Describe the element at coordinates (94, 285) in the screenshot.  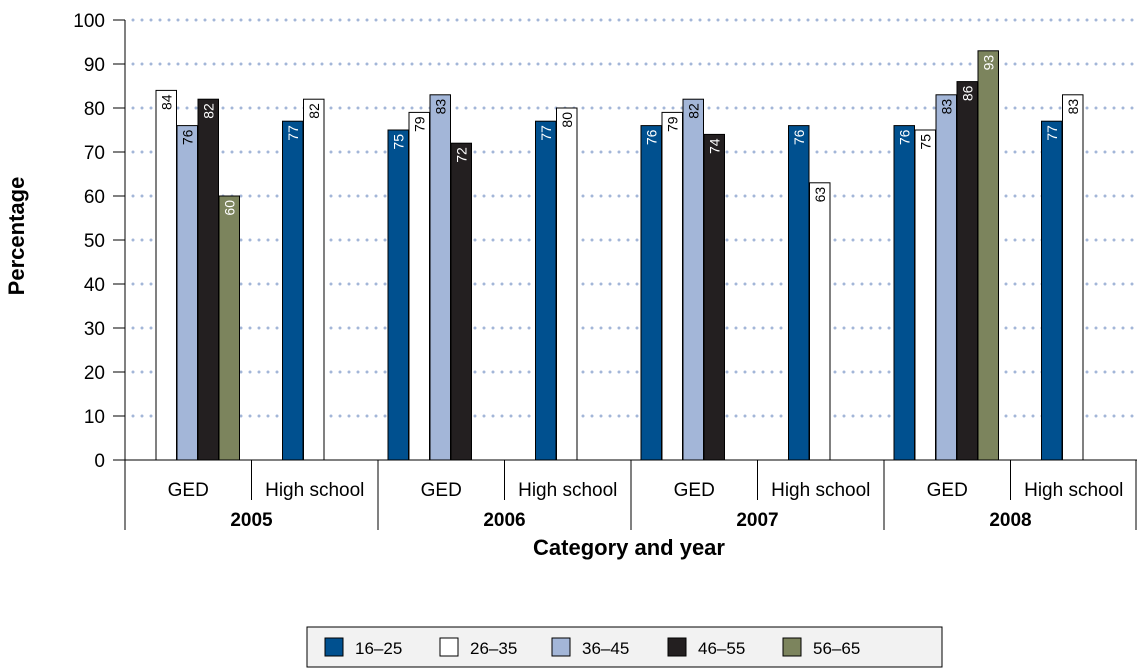
I see `y-tick-label: 40` at that location.